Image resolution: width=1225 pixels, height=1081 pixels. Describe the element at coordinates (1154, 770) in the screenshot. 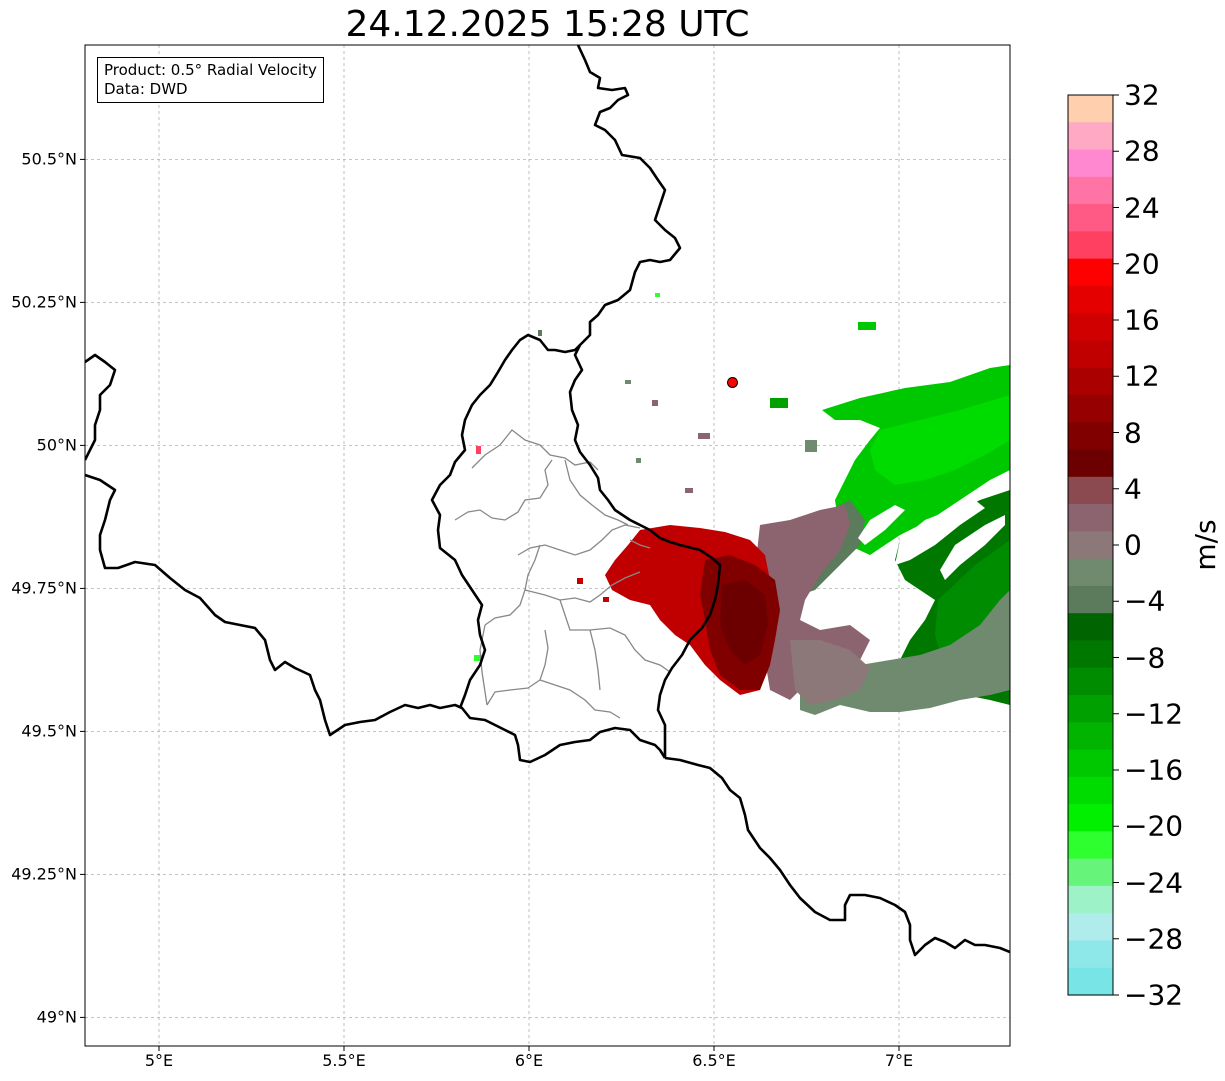

I see `colorbar-tick-label: −16` at that location.